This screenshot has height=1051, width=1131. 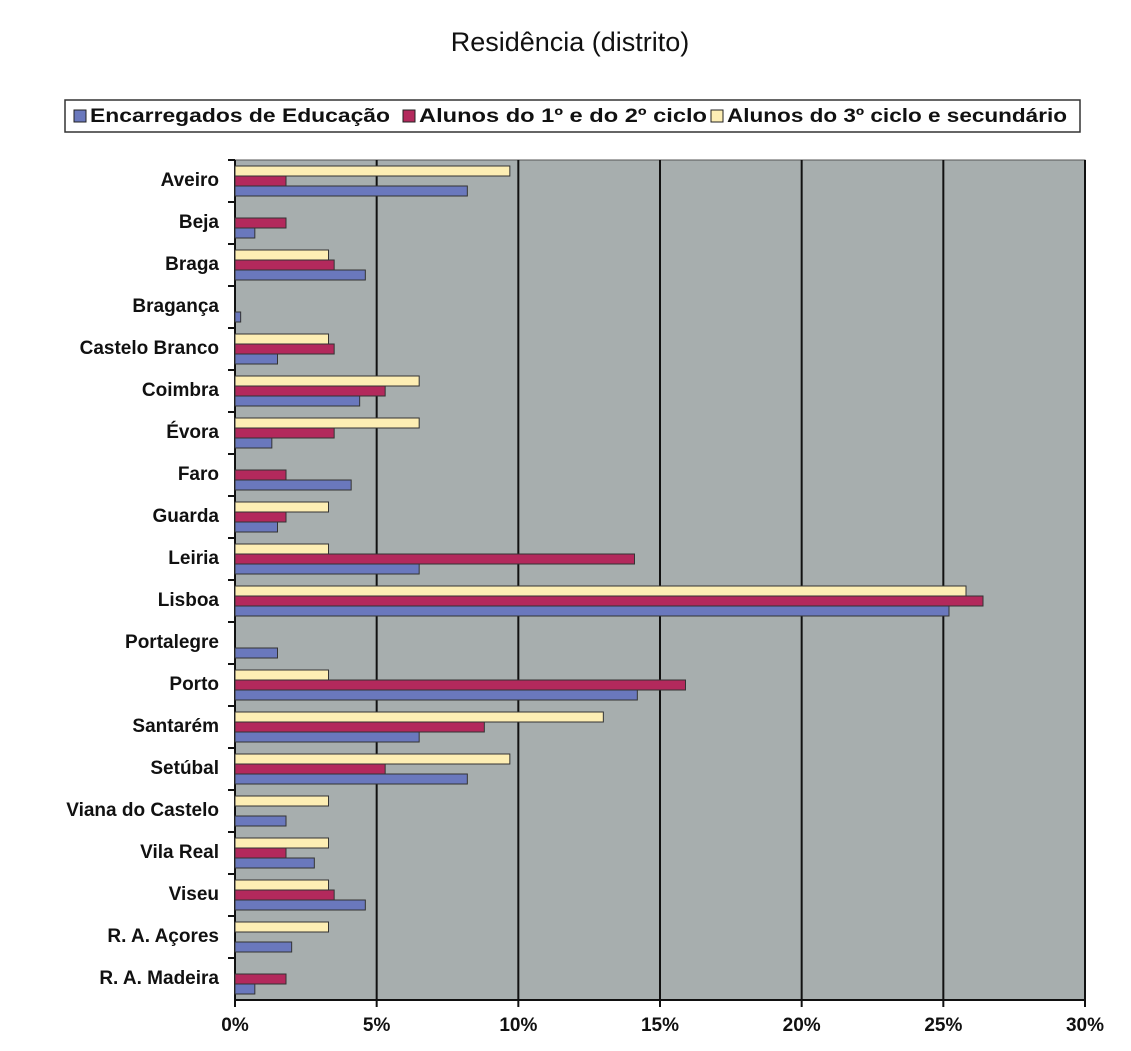 What do you see at coordinates (181, 390) in the screenshot?
I see `y-tick-label: Coimbra` at bounding box center [181, 390].